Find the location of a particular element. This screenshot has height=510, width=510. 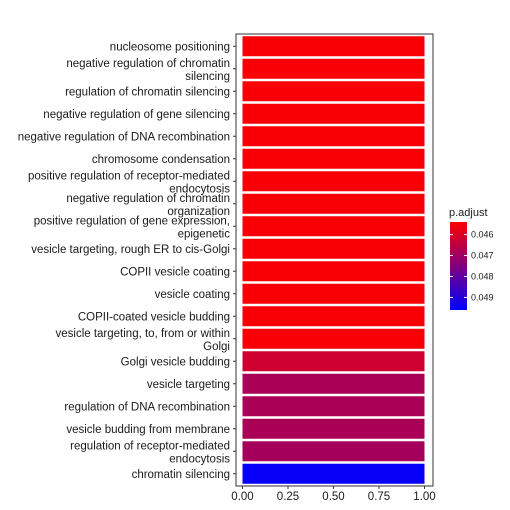

category-label: vesicle targeting, rough ER to cis-Golgi is located at coordinates (130, 250).